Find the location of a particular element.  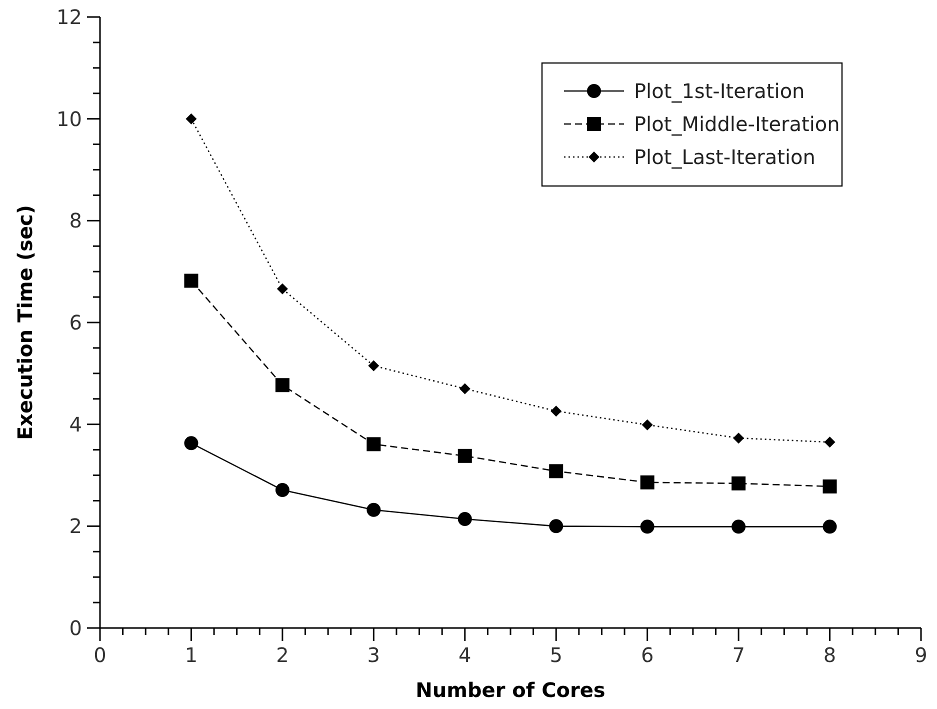

x-tick-label: 5 is located at coordinates (556, 655).